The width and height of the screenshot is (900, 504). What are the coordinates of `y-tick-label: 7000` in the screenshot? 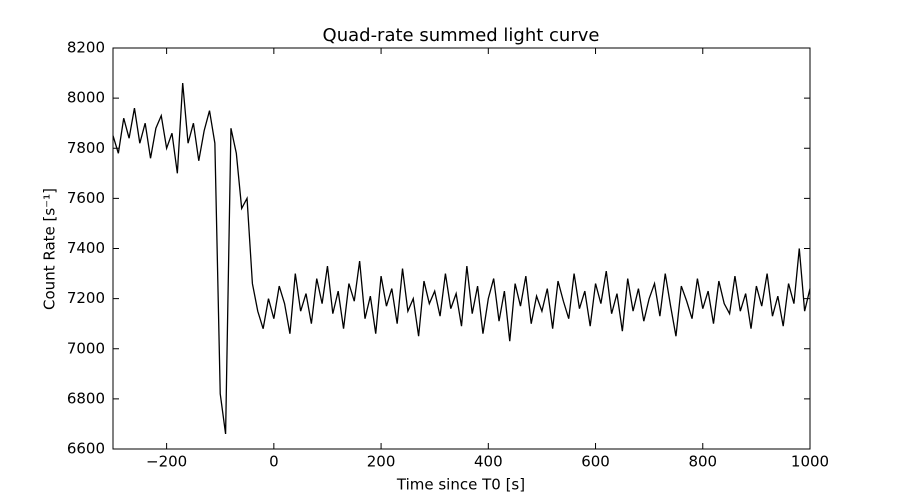 It's located at (86, 348).